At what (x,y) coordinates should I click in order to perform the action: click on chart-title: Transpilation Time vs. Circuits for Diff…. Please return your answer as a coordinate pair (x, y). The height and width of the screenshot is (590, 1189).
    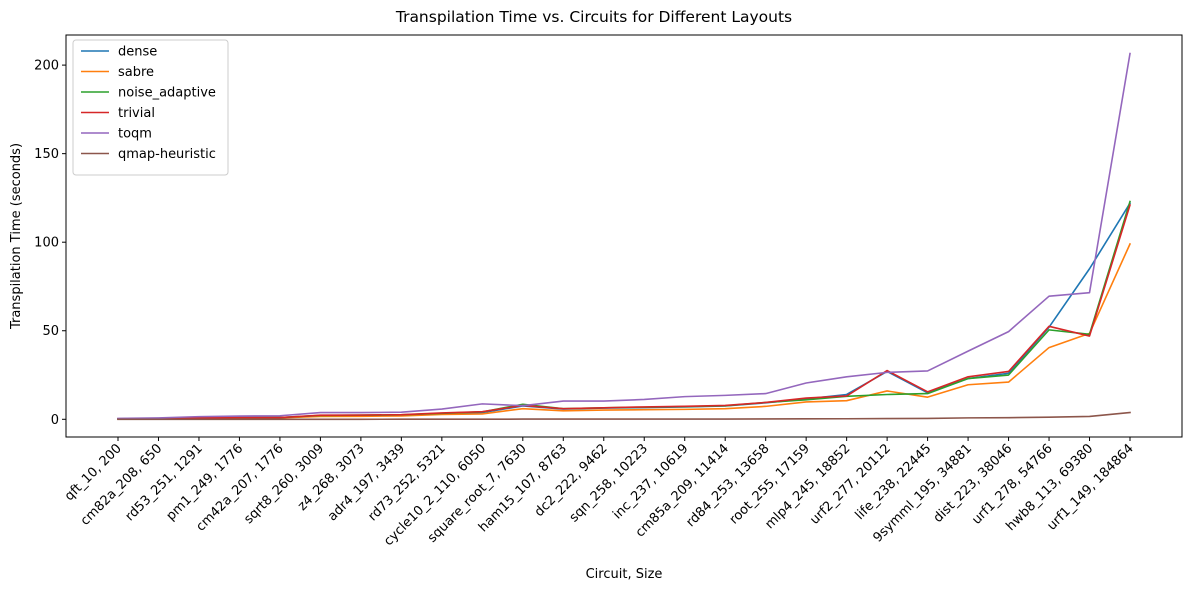
    Looking at the image, I should click on (593, 17).